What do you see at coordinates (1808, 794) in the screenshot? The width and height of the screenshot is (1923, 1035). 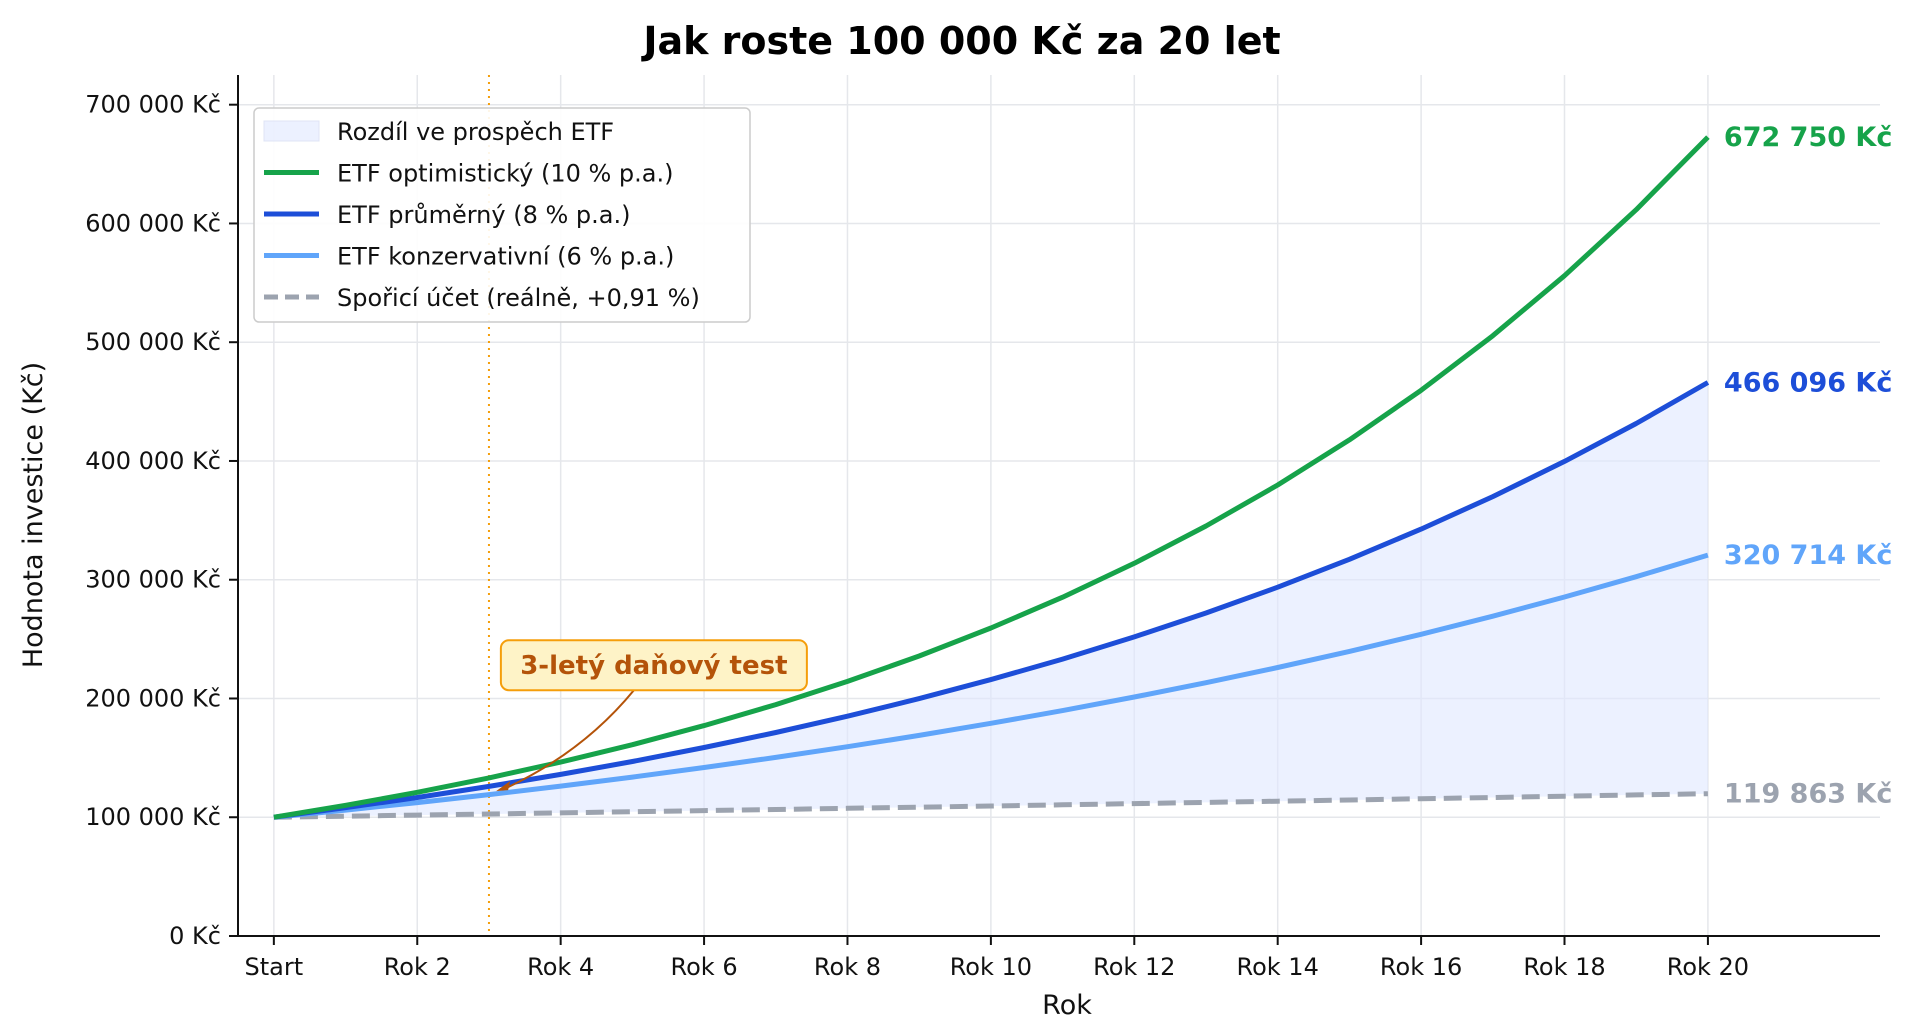 I see `end-label: 119 863 Kč` at bounding box center [1808, 794].